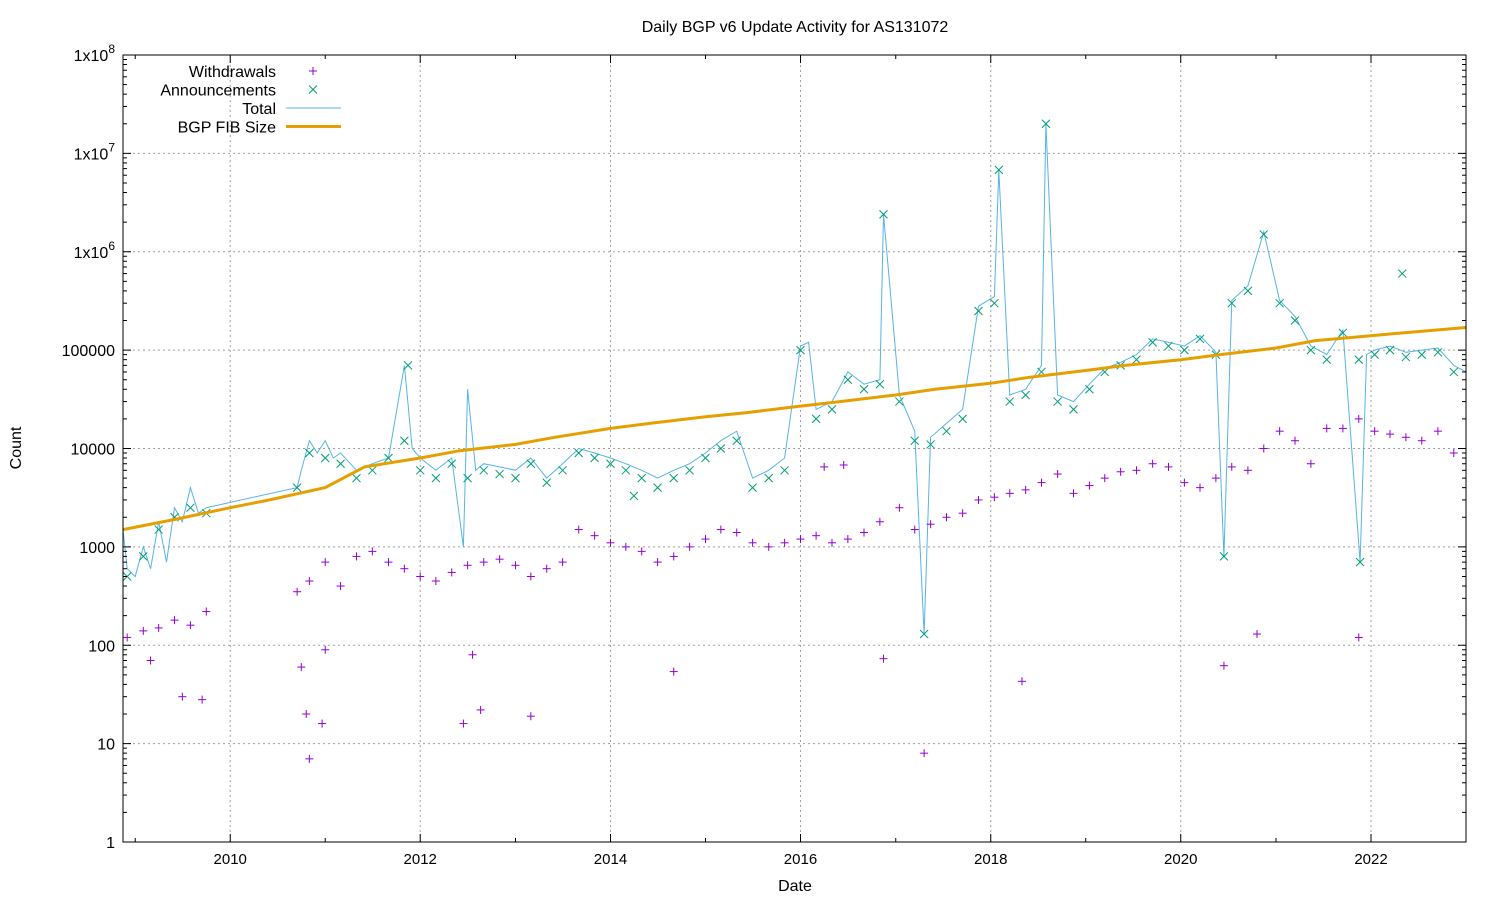  I want to click on legend-label-bgp-fib-size: BGP FIB Size, so click(227, 128).